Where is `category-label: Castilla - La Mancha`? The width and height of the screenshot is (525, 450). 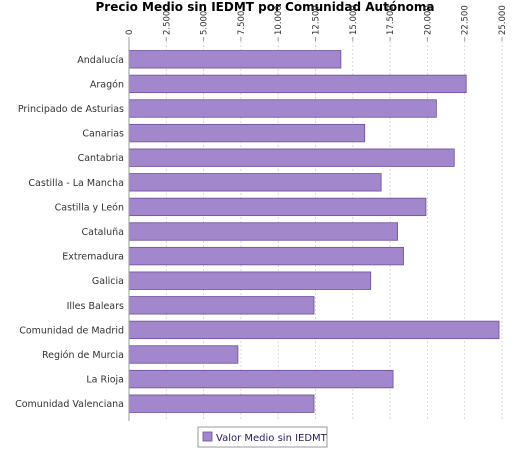
category-label: Castilla - La Mancha is located at coordinates (76, 183).